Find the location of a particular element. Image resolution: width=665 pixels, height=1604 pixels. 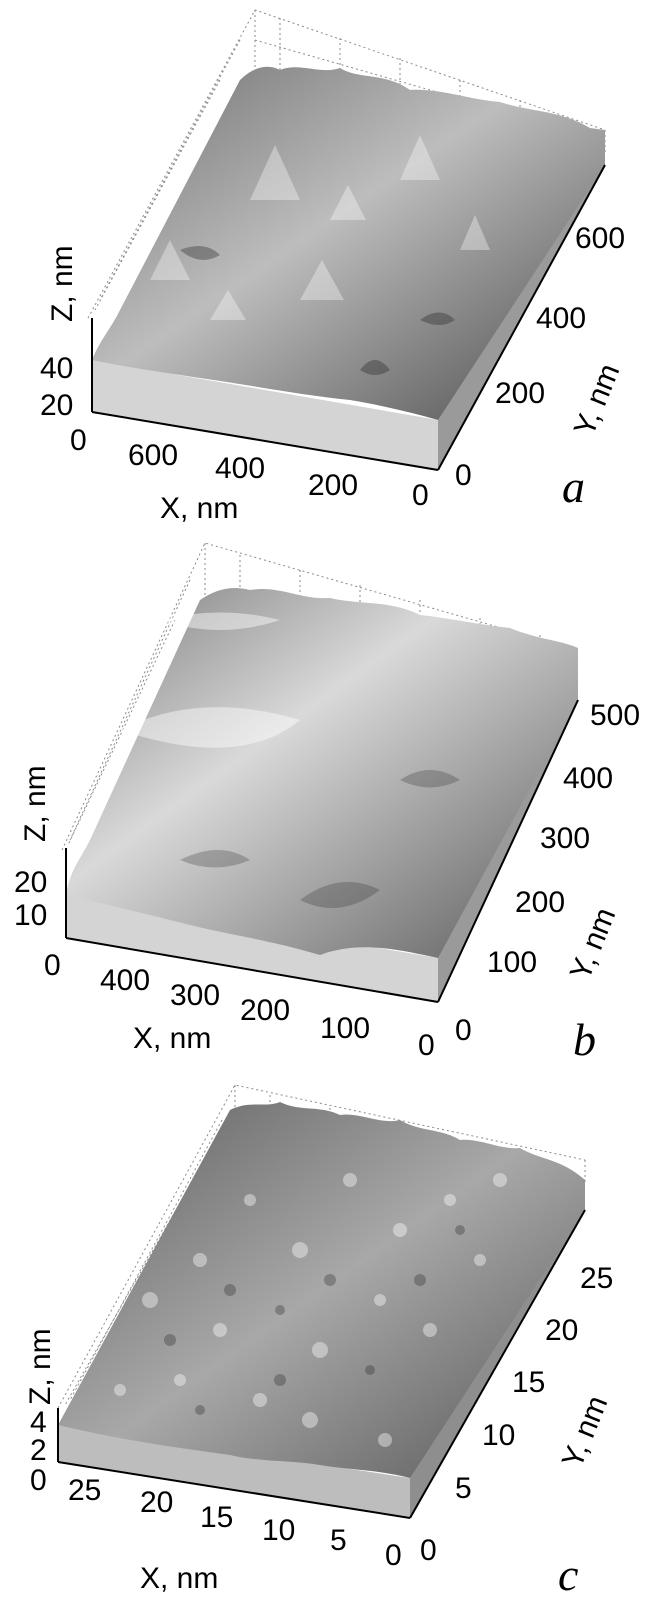

panel-c-front-wall is located at coordinates (234, 1471).